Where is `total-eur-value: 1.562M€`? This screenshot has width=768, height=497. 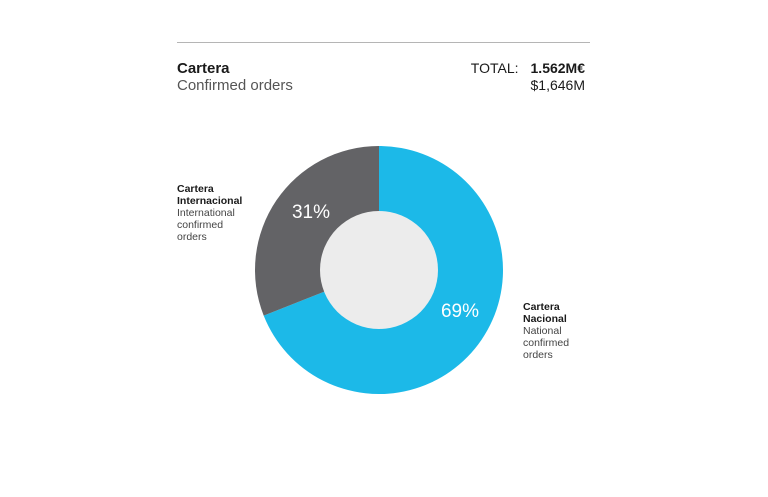
total-eur-value: 1.562M€ is located at coordinates (557, 68).